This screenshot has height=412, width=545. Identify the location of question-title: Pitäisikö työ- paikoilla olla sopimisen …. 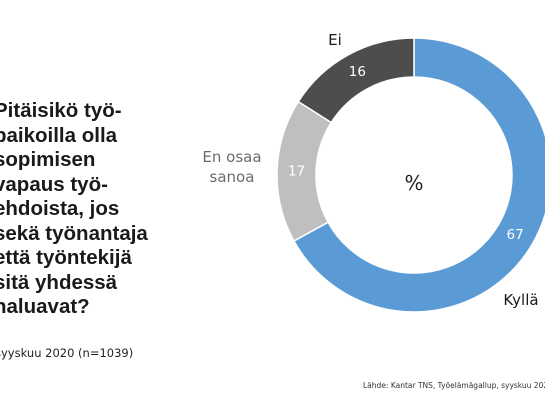
(74, 208).